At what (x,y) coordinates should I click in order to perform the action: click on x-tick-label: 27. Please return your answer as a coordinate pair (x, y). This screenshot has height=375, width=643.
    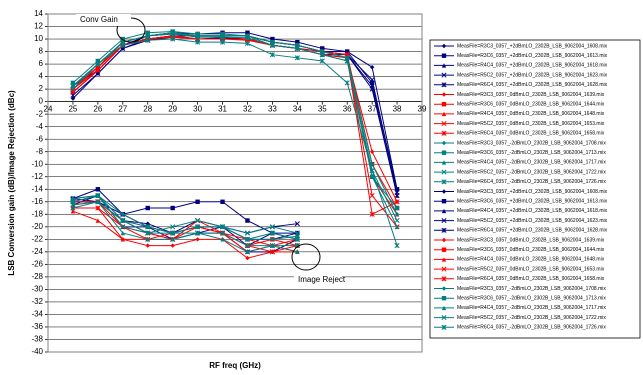
    Looking at the image, I should click on (122, 109).